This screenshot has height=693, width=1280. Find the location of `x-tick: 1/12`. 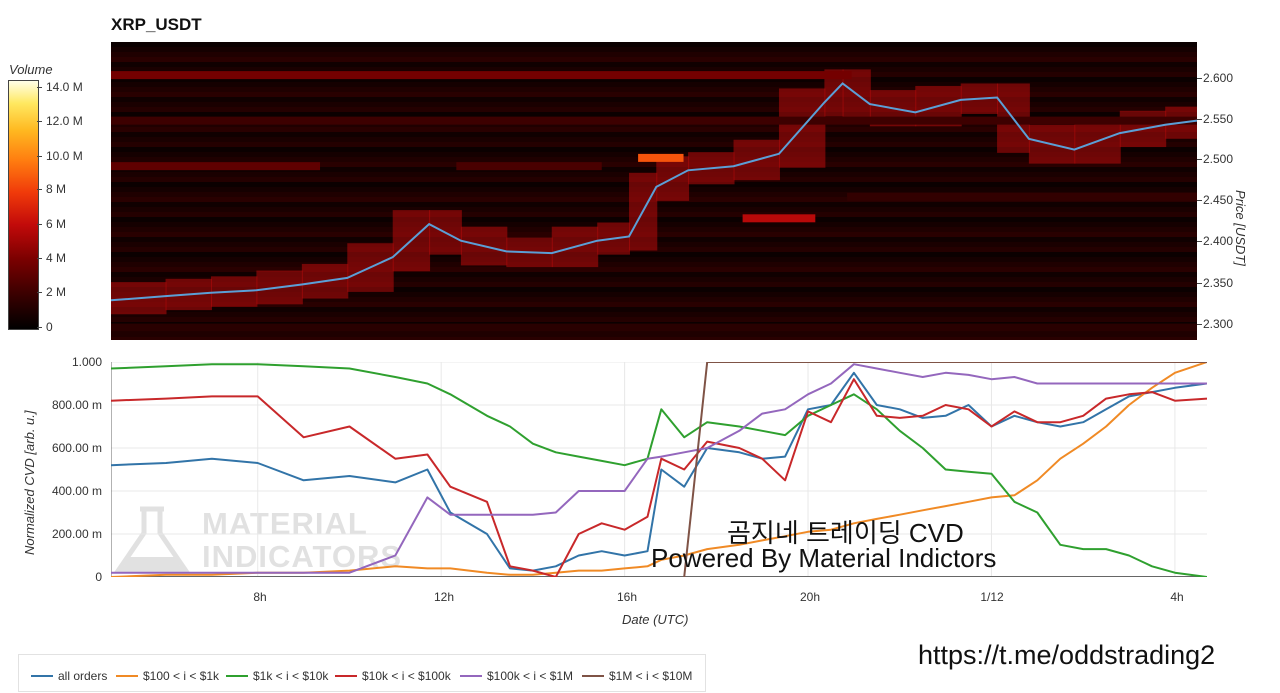

x-tick: 1/12 is located at coordinates (992, 597).